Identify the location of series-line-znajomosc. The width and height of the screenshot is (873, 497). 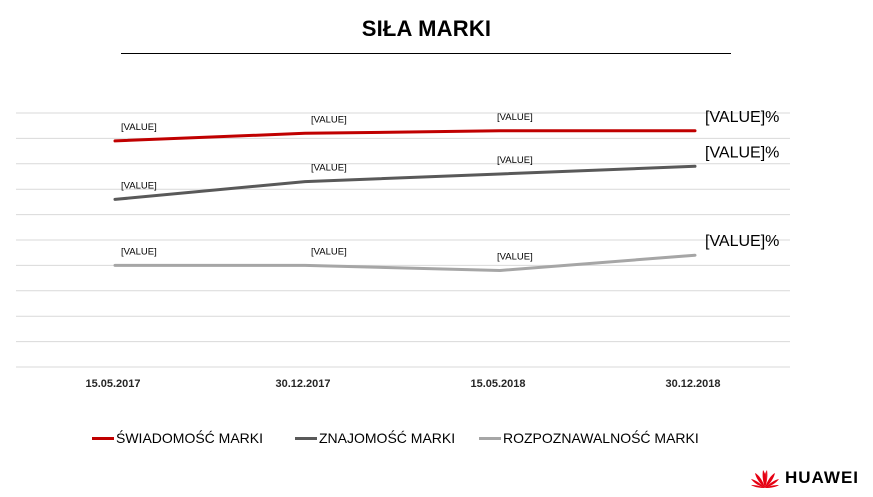
(405, 182).